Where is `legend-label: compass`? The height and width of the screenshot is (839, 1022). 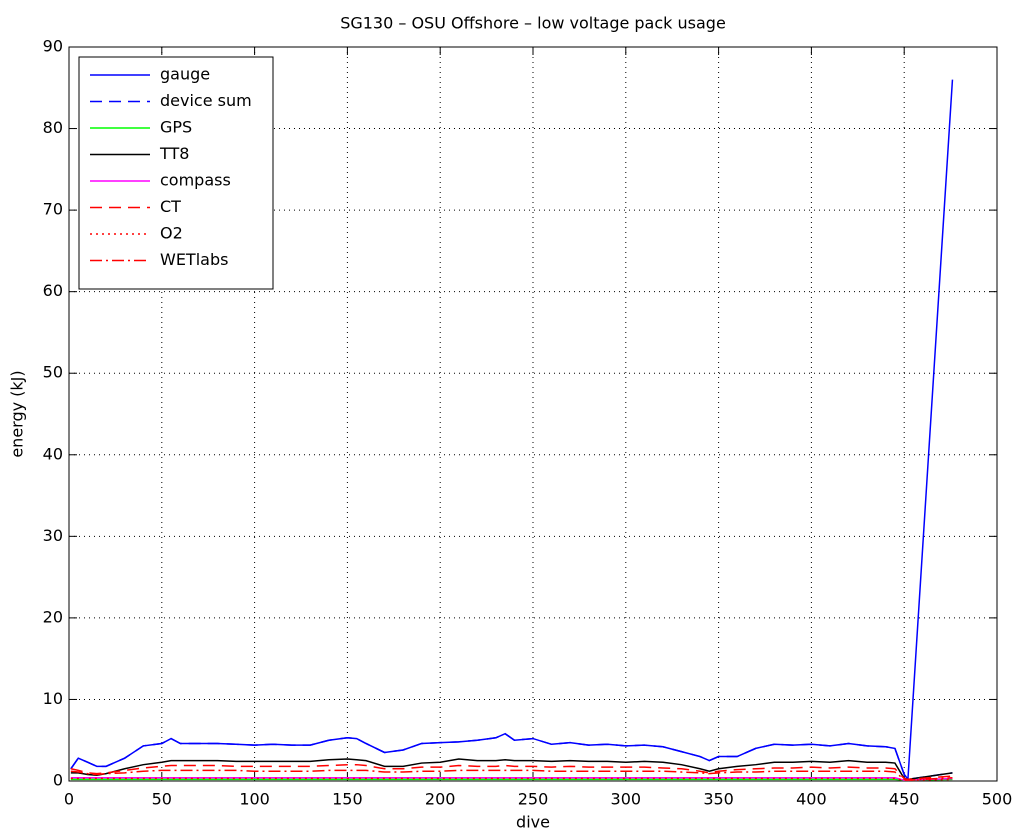 legend-label: compass is located at coordinates (195, 180).